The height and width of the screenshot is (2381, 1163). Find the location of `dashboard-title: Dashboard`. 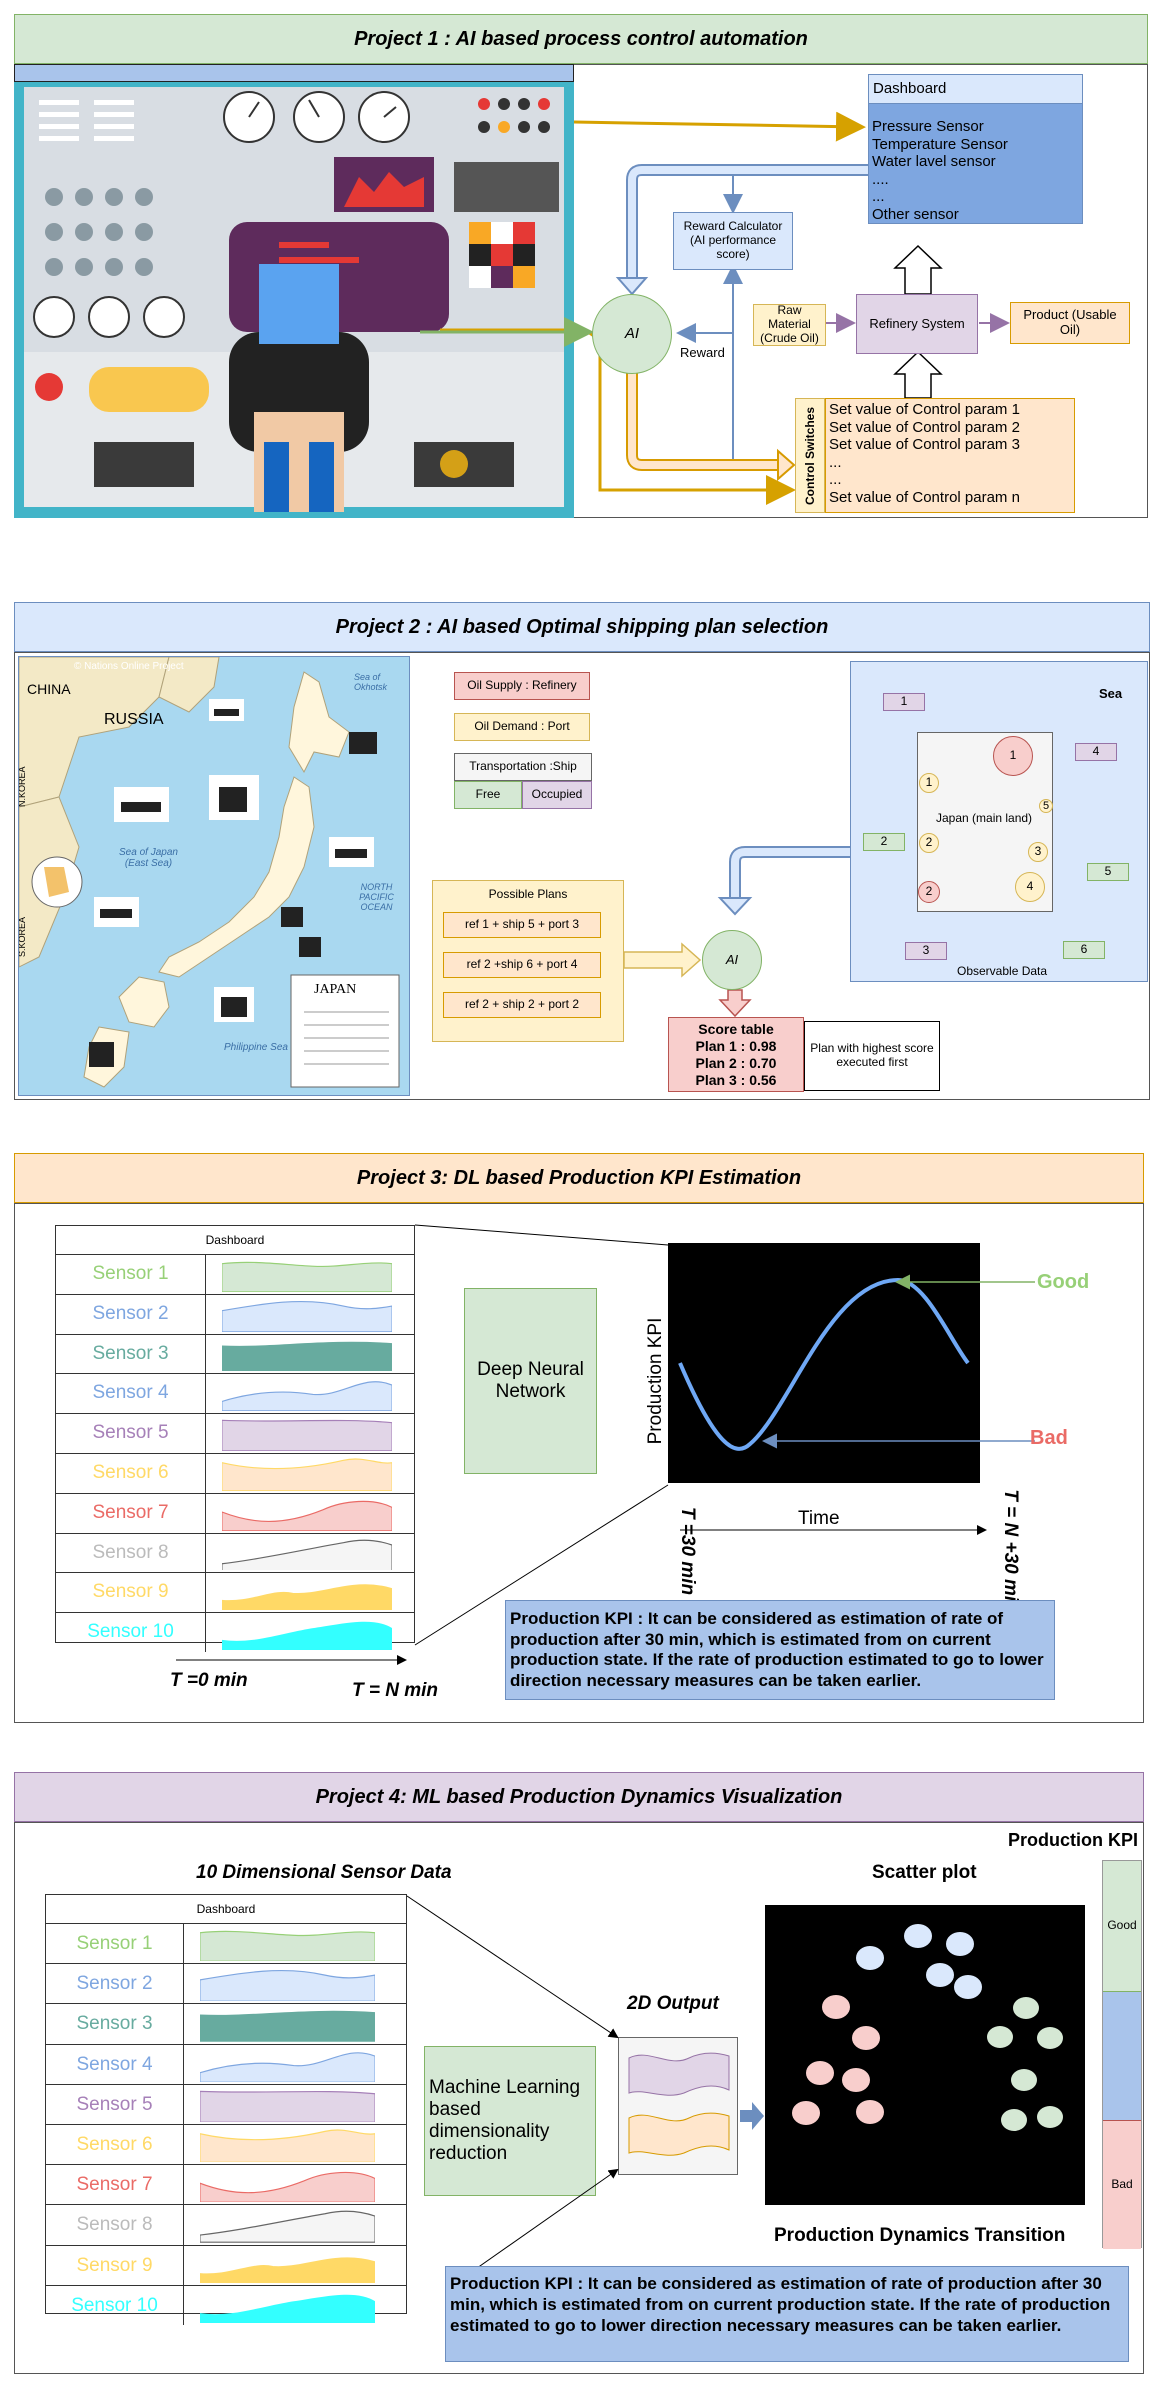

dashboard-title: Dashboard is located at coordinates (975, 89).